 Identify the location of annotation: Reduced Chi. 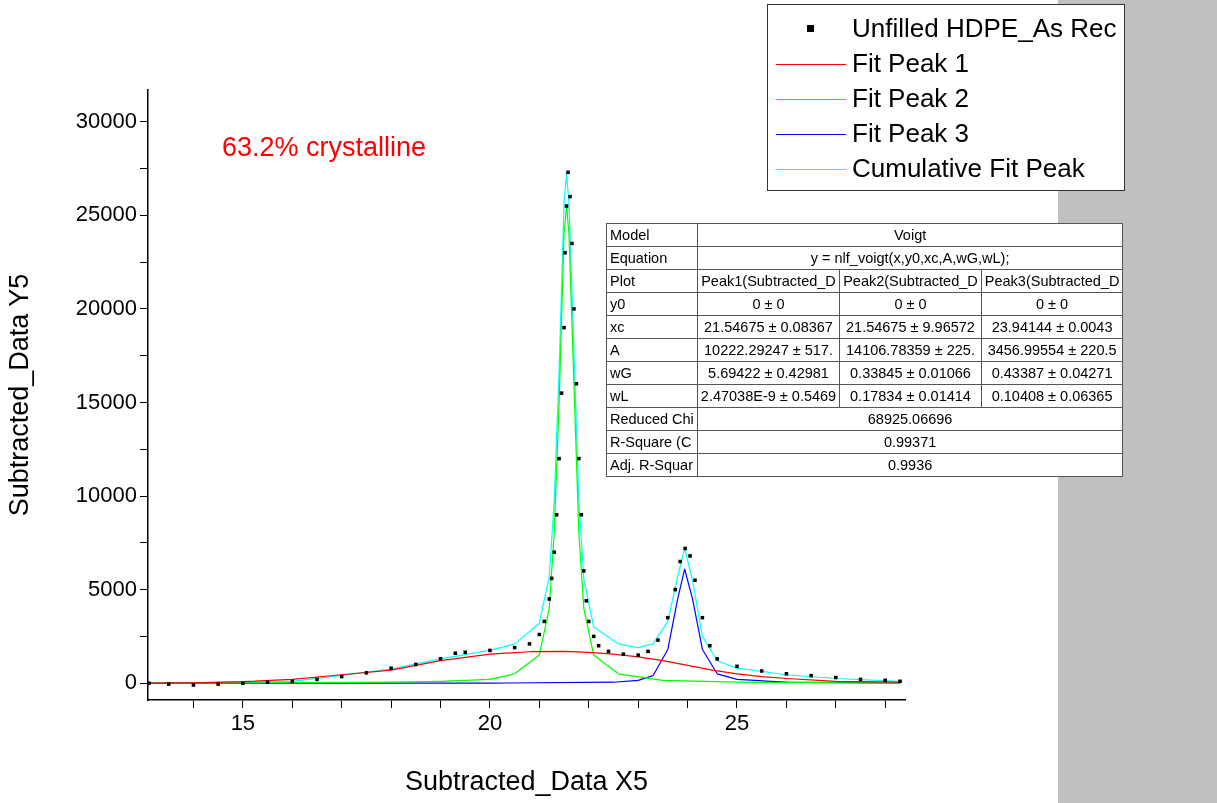
(652, 419).